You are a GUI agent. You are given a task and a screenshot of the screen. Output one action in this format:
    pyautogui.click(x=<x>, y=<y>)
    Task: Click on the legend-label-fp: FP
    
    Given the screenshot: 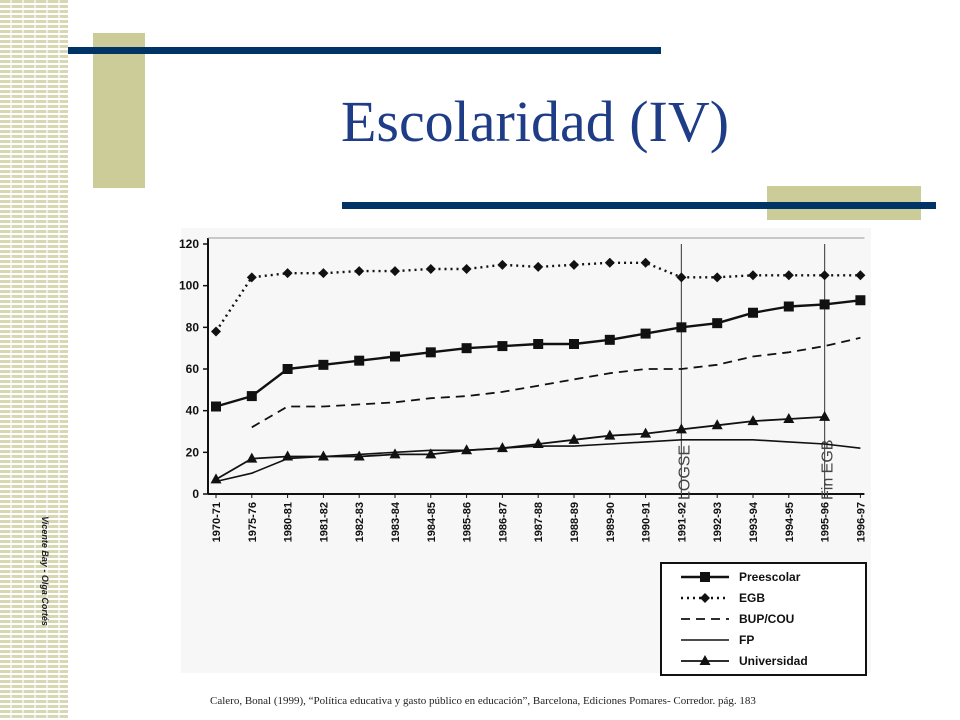 What is the action you would take?
    pyautogui.click(x=746, y=640)
    